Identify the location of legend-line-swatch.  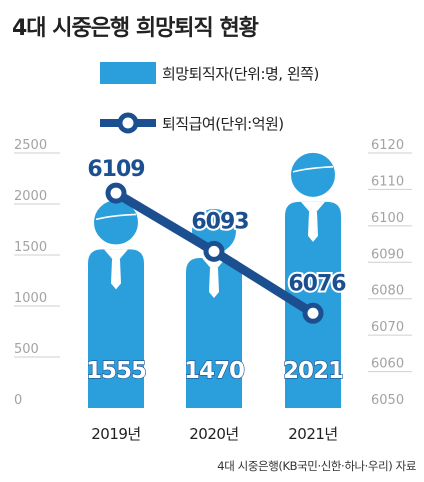
(128, 123).